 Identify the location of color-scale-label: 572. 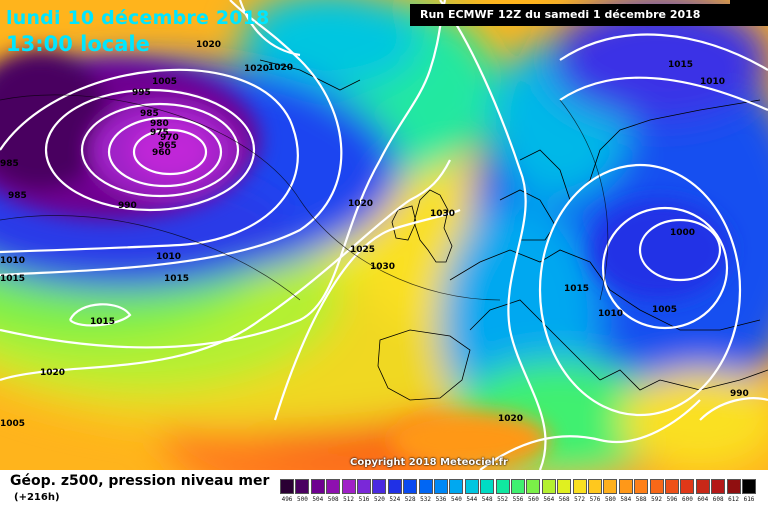
(580, 499).